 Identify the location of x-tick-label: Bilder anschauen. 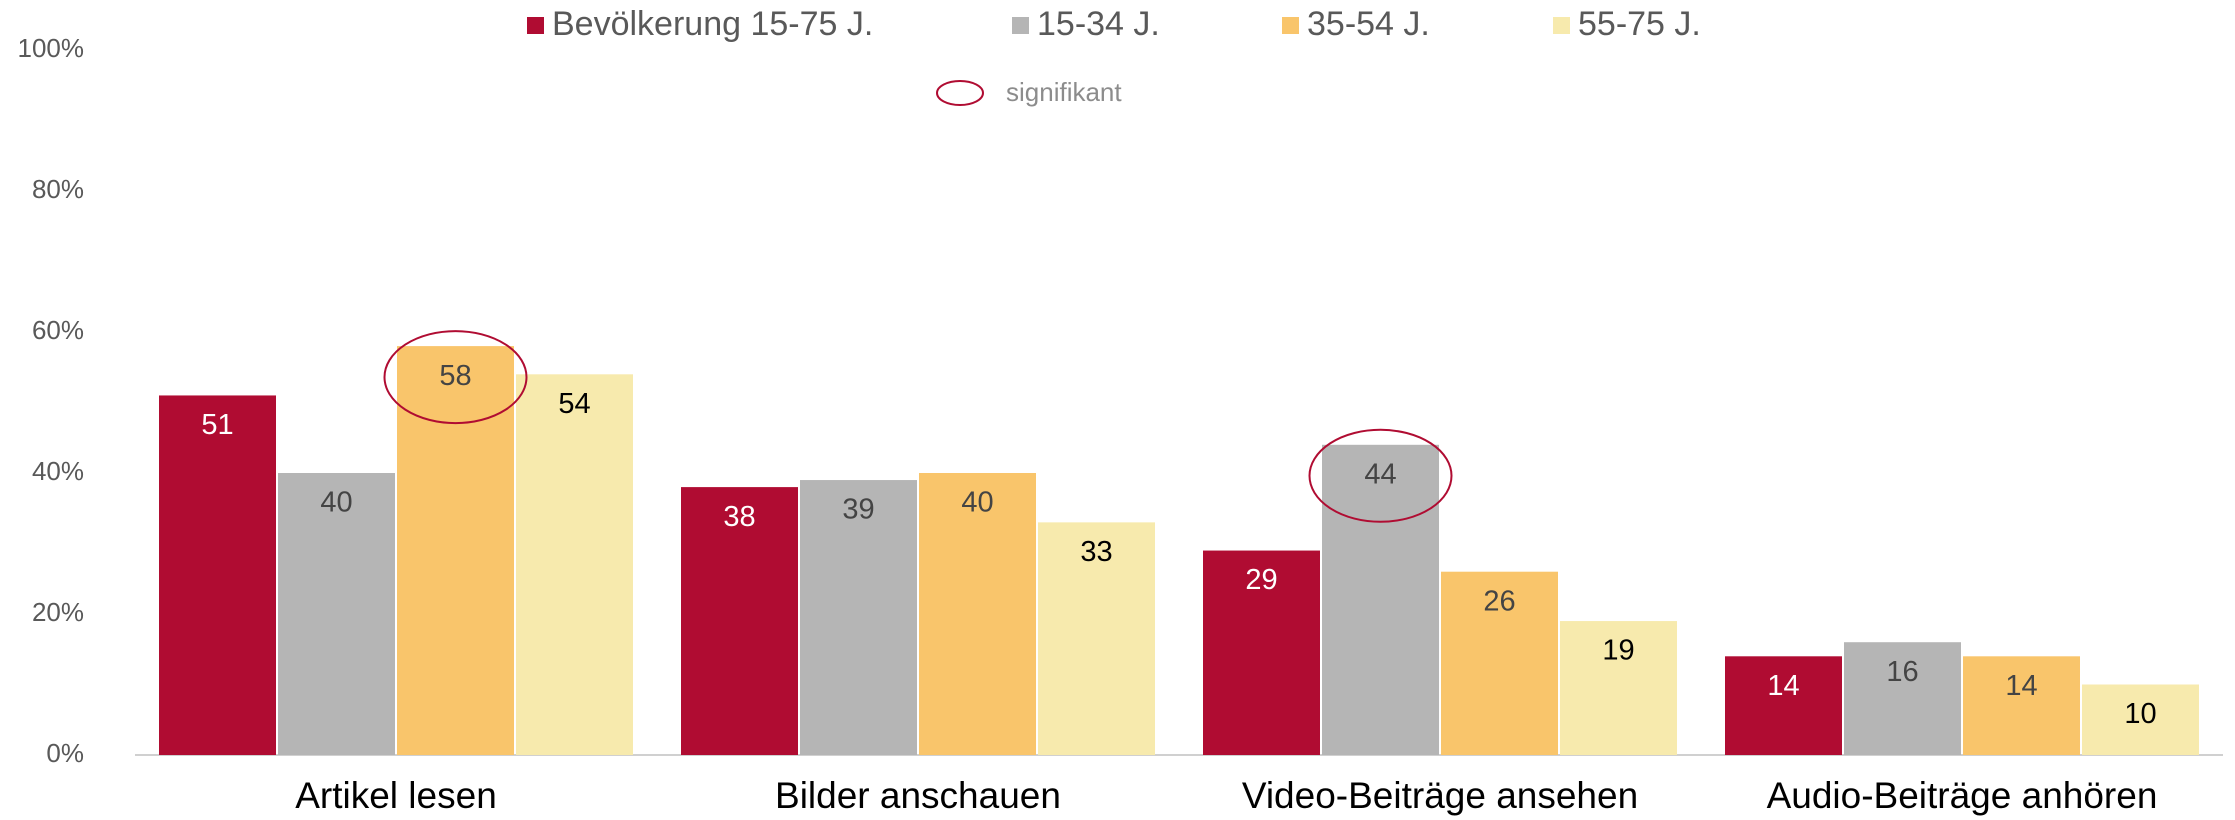
(918, 795).